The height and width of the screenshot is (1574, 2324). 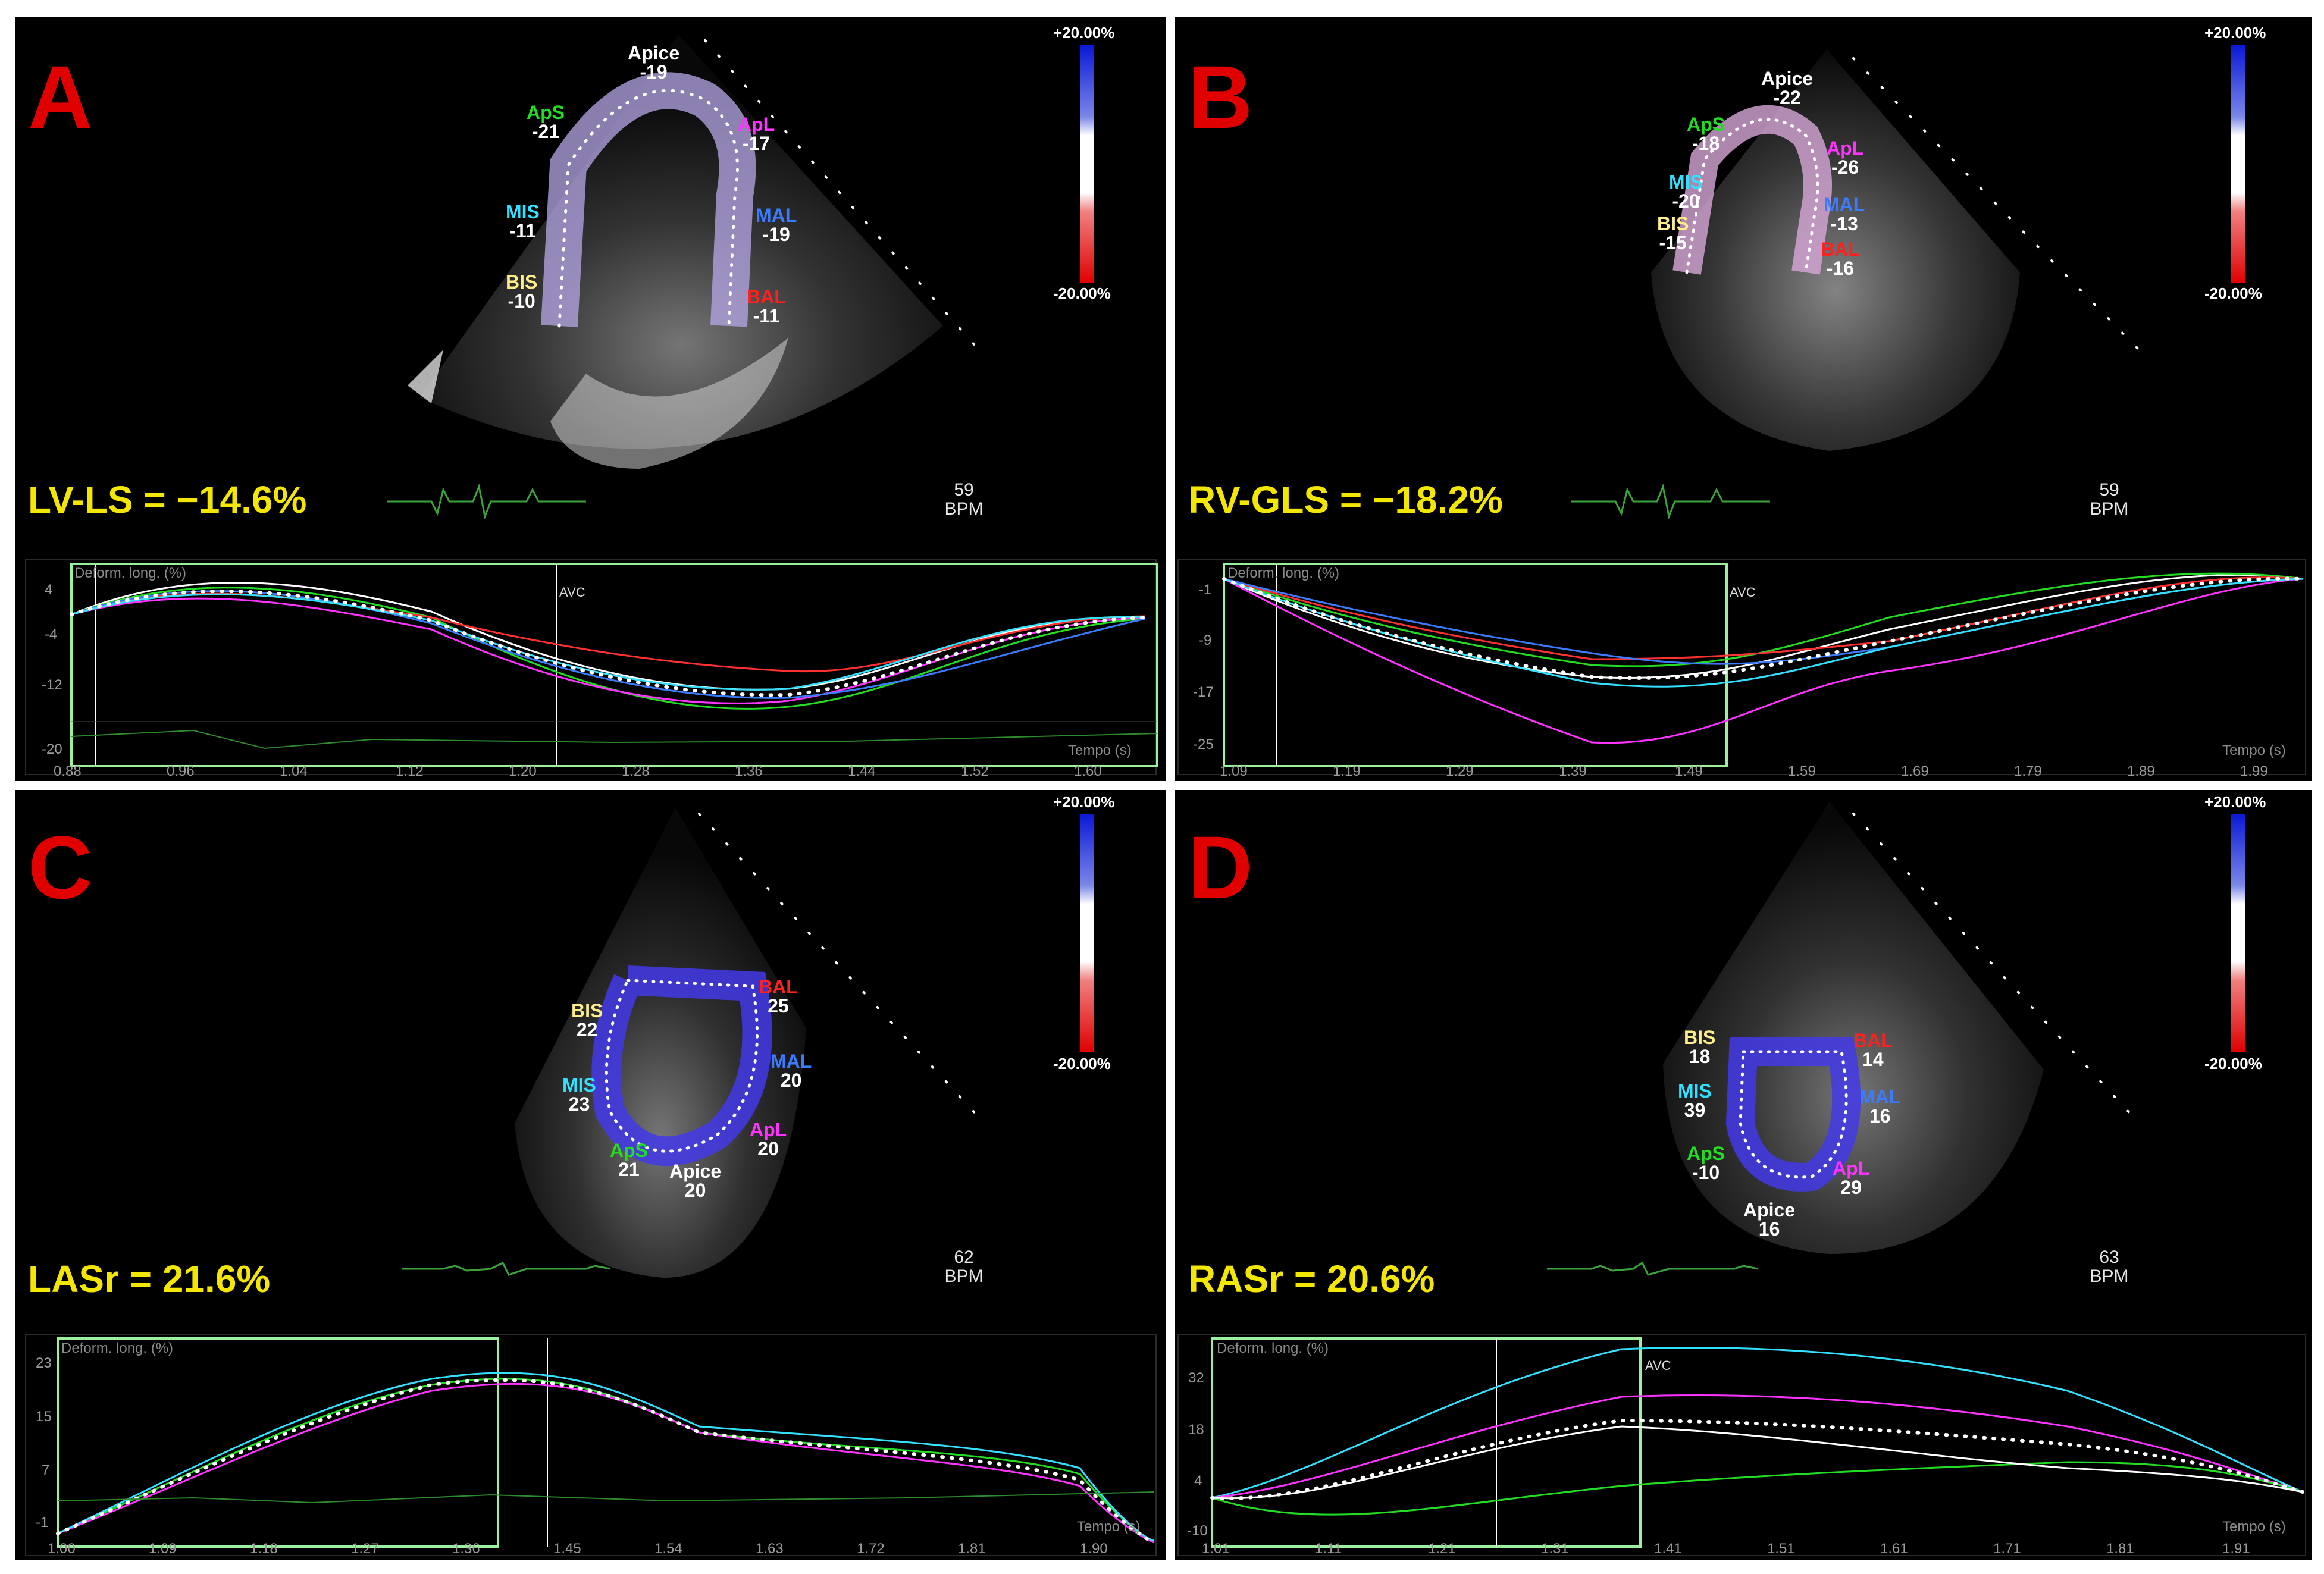 What do you see at coordinates (1196, 1378) in the screenshot?
I see `y-tick: 32` at bounding box center [1196, 1378].